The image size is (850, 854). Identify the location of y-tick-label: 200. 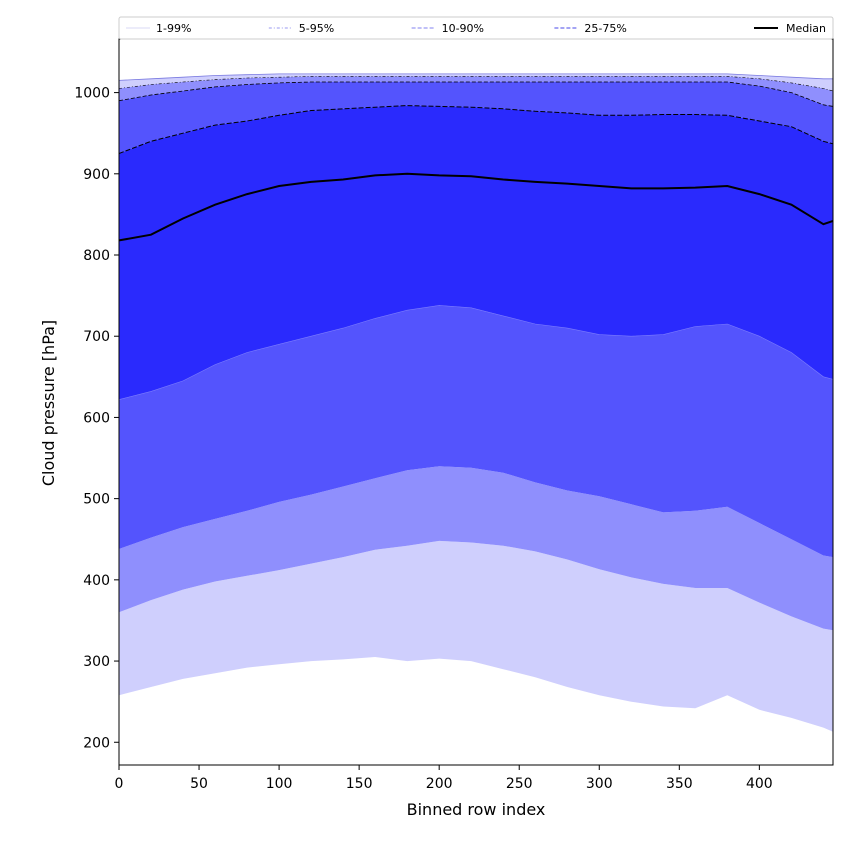
(96, 743).